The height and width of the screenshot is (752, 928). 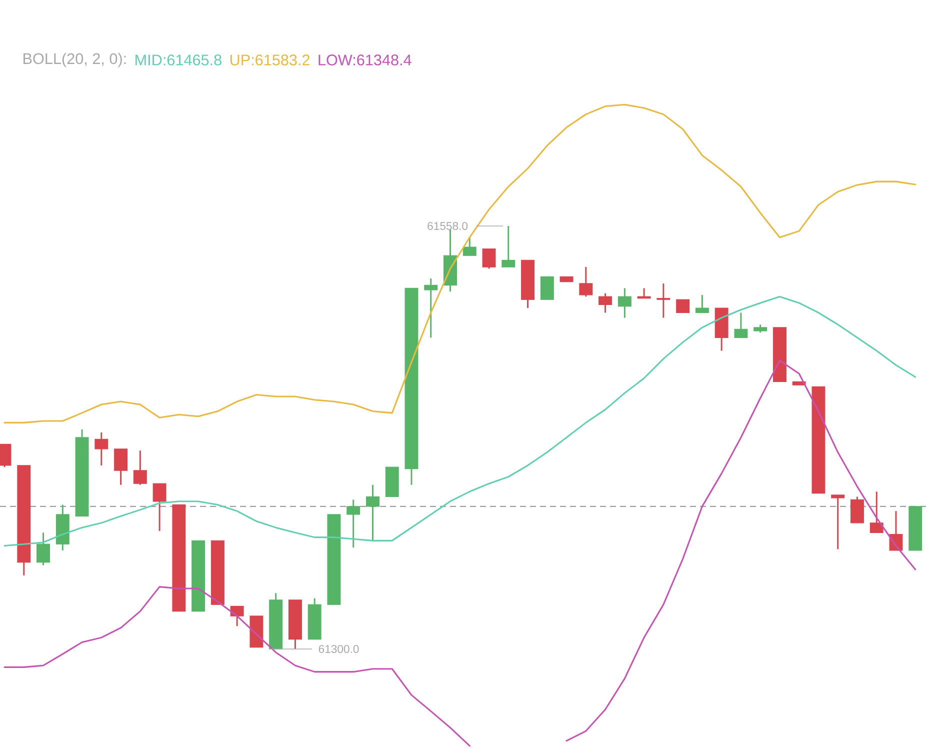 What do you see at coordinates (75, 60) in the screenshot?
I see `text: BOLL(20, 2, 0):` at bounding box center [75, 60].